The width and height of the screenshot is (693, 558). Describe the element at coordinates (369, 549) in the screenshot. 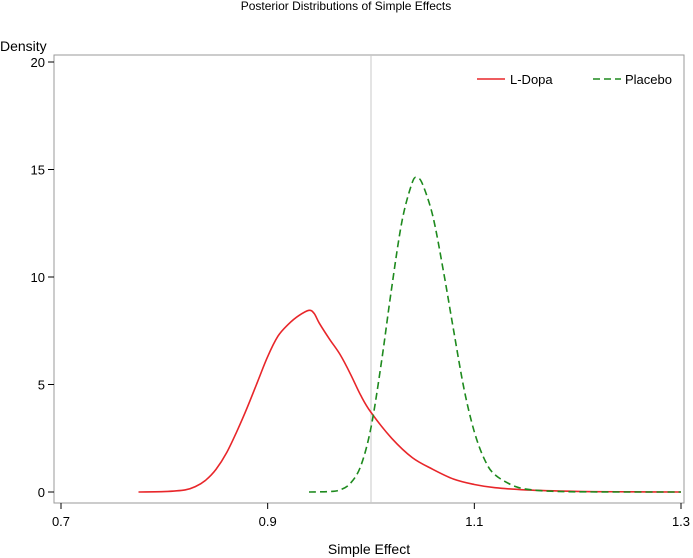

I see `x-axis-label: Simple Effect` at that location.